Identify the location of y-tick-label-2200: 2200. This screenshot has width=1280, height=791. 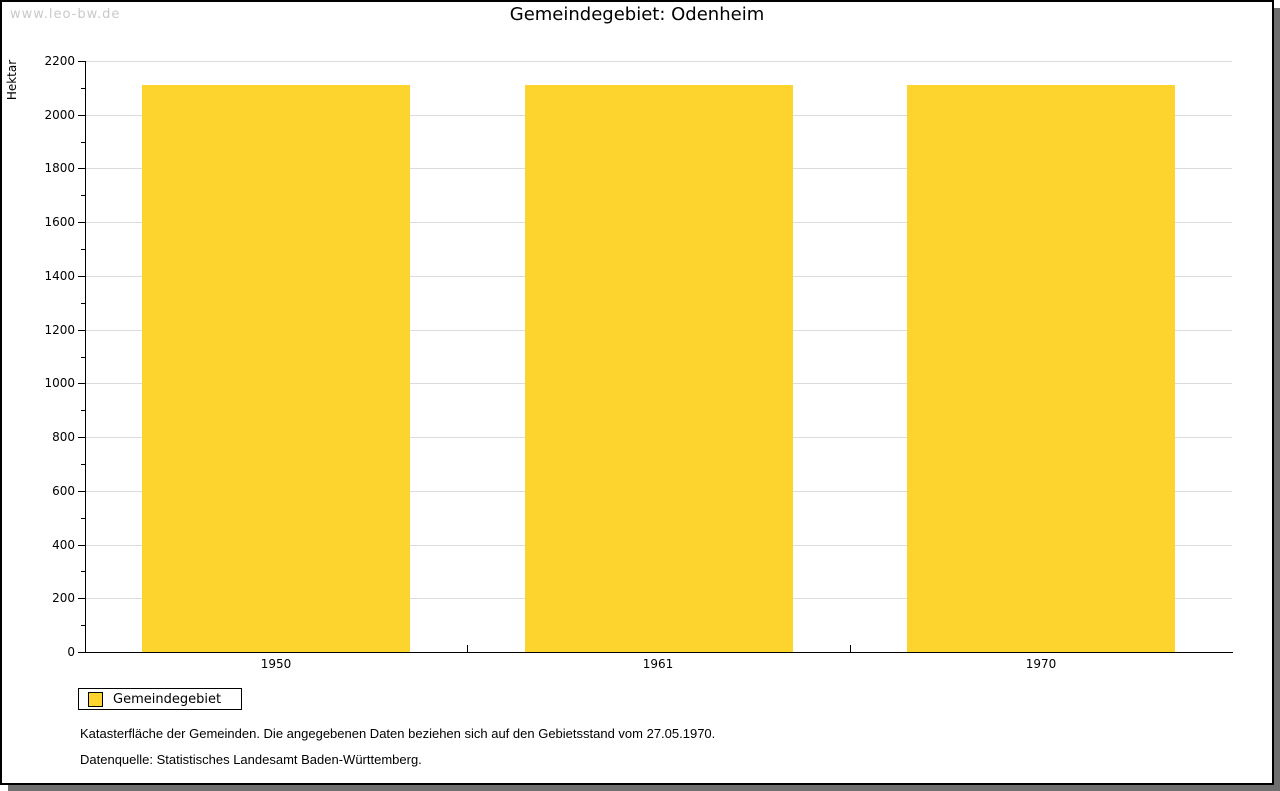
(59, 61).